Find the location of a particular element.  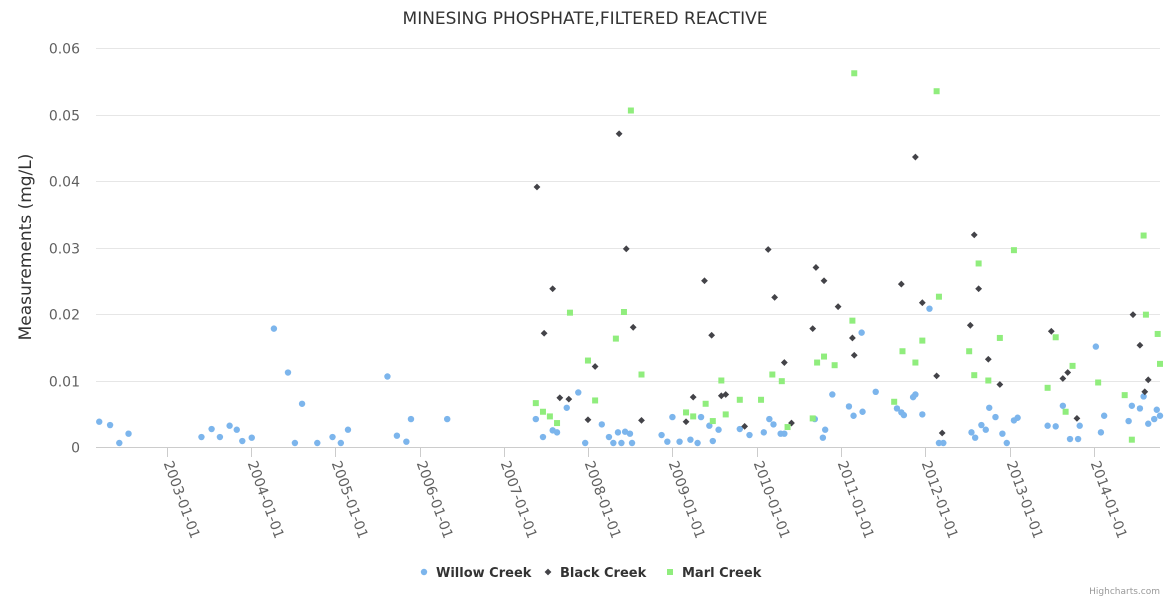

legend-item-willow-creek: Willow Creek is located at coordinates (476, 573).